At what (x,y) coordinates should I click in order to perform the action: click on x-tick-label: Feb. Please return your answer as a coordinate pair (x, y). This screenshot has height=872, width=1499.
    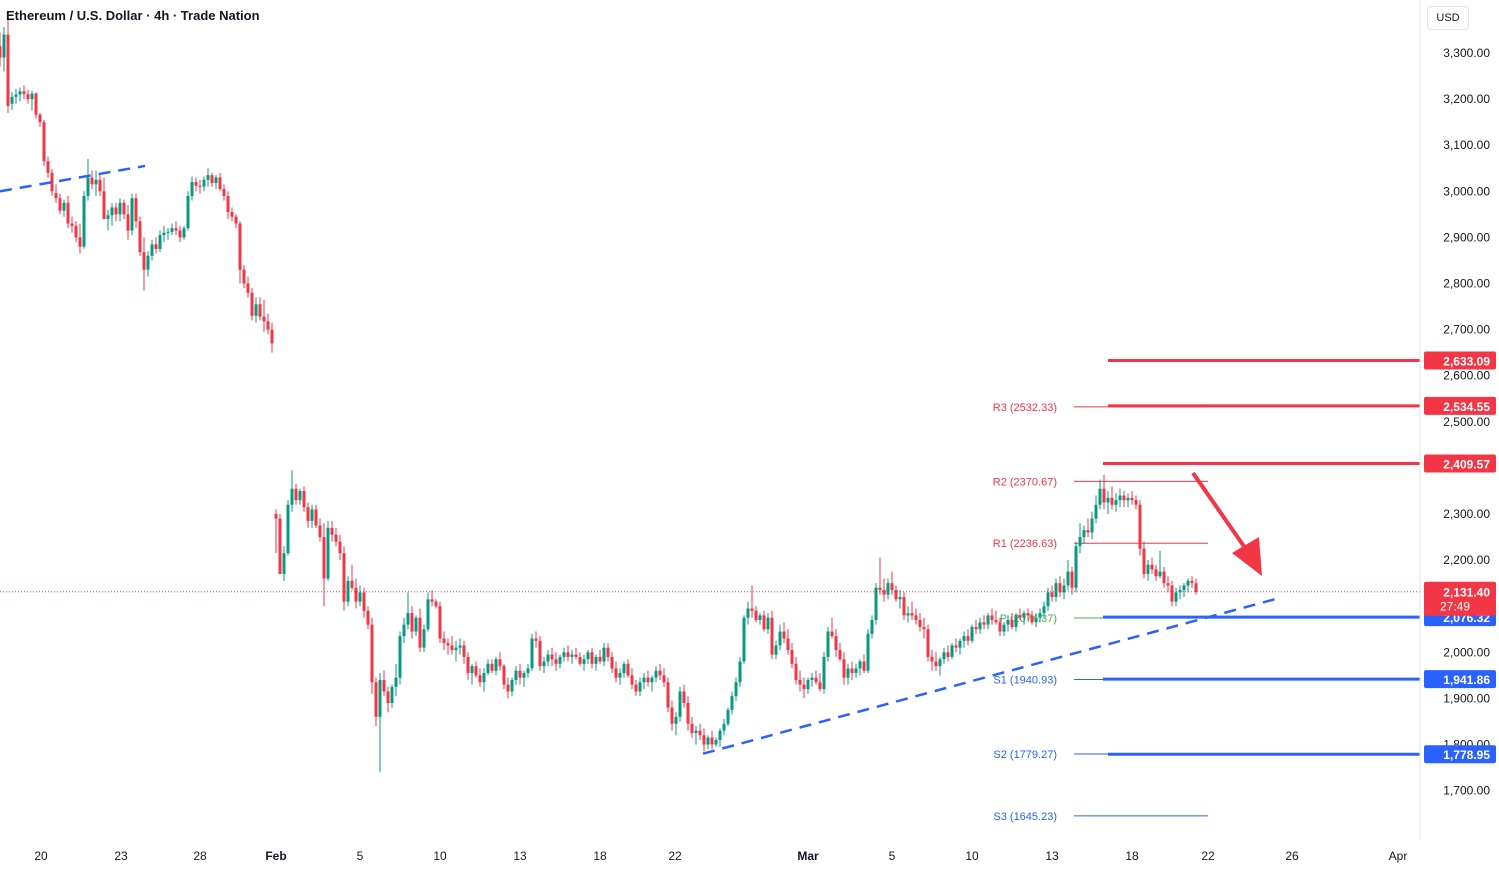
    Looking at the image, I should click on (275, 856).